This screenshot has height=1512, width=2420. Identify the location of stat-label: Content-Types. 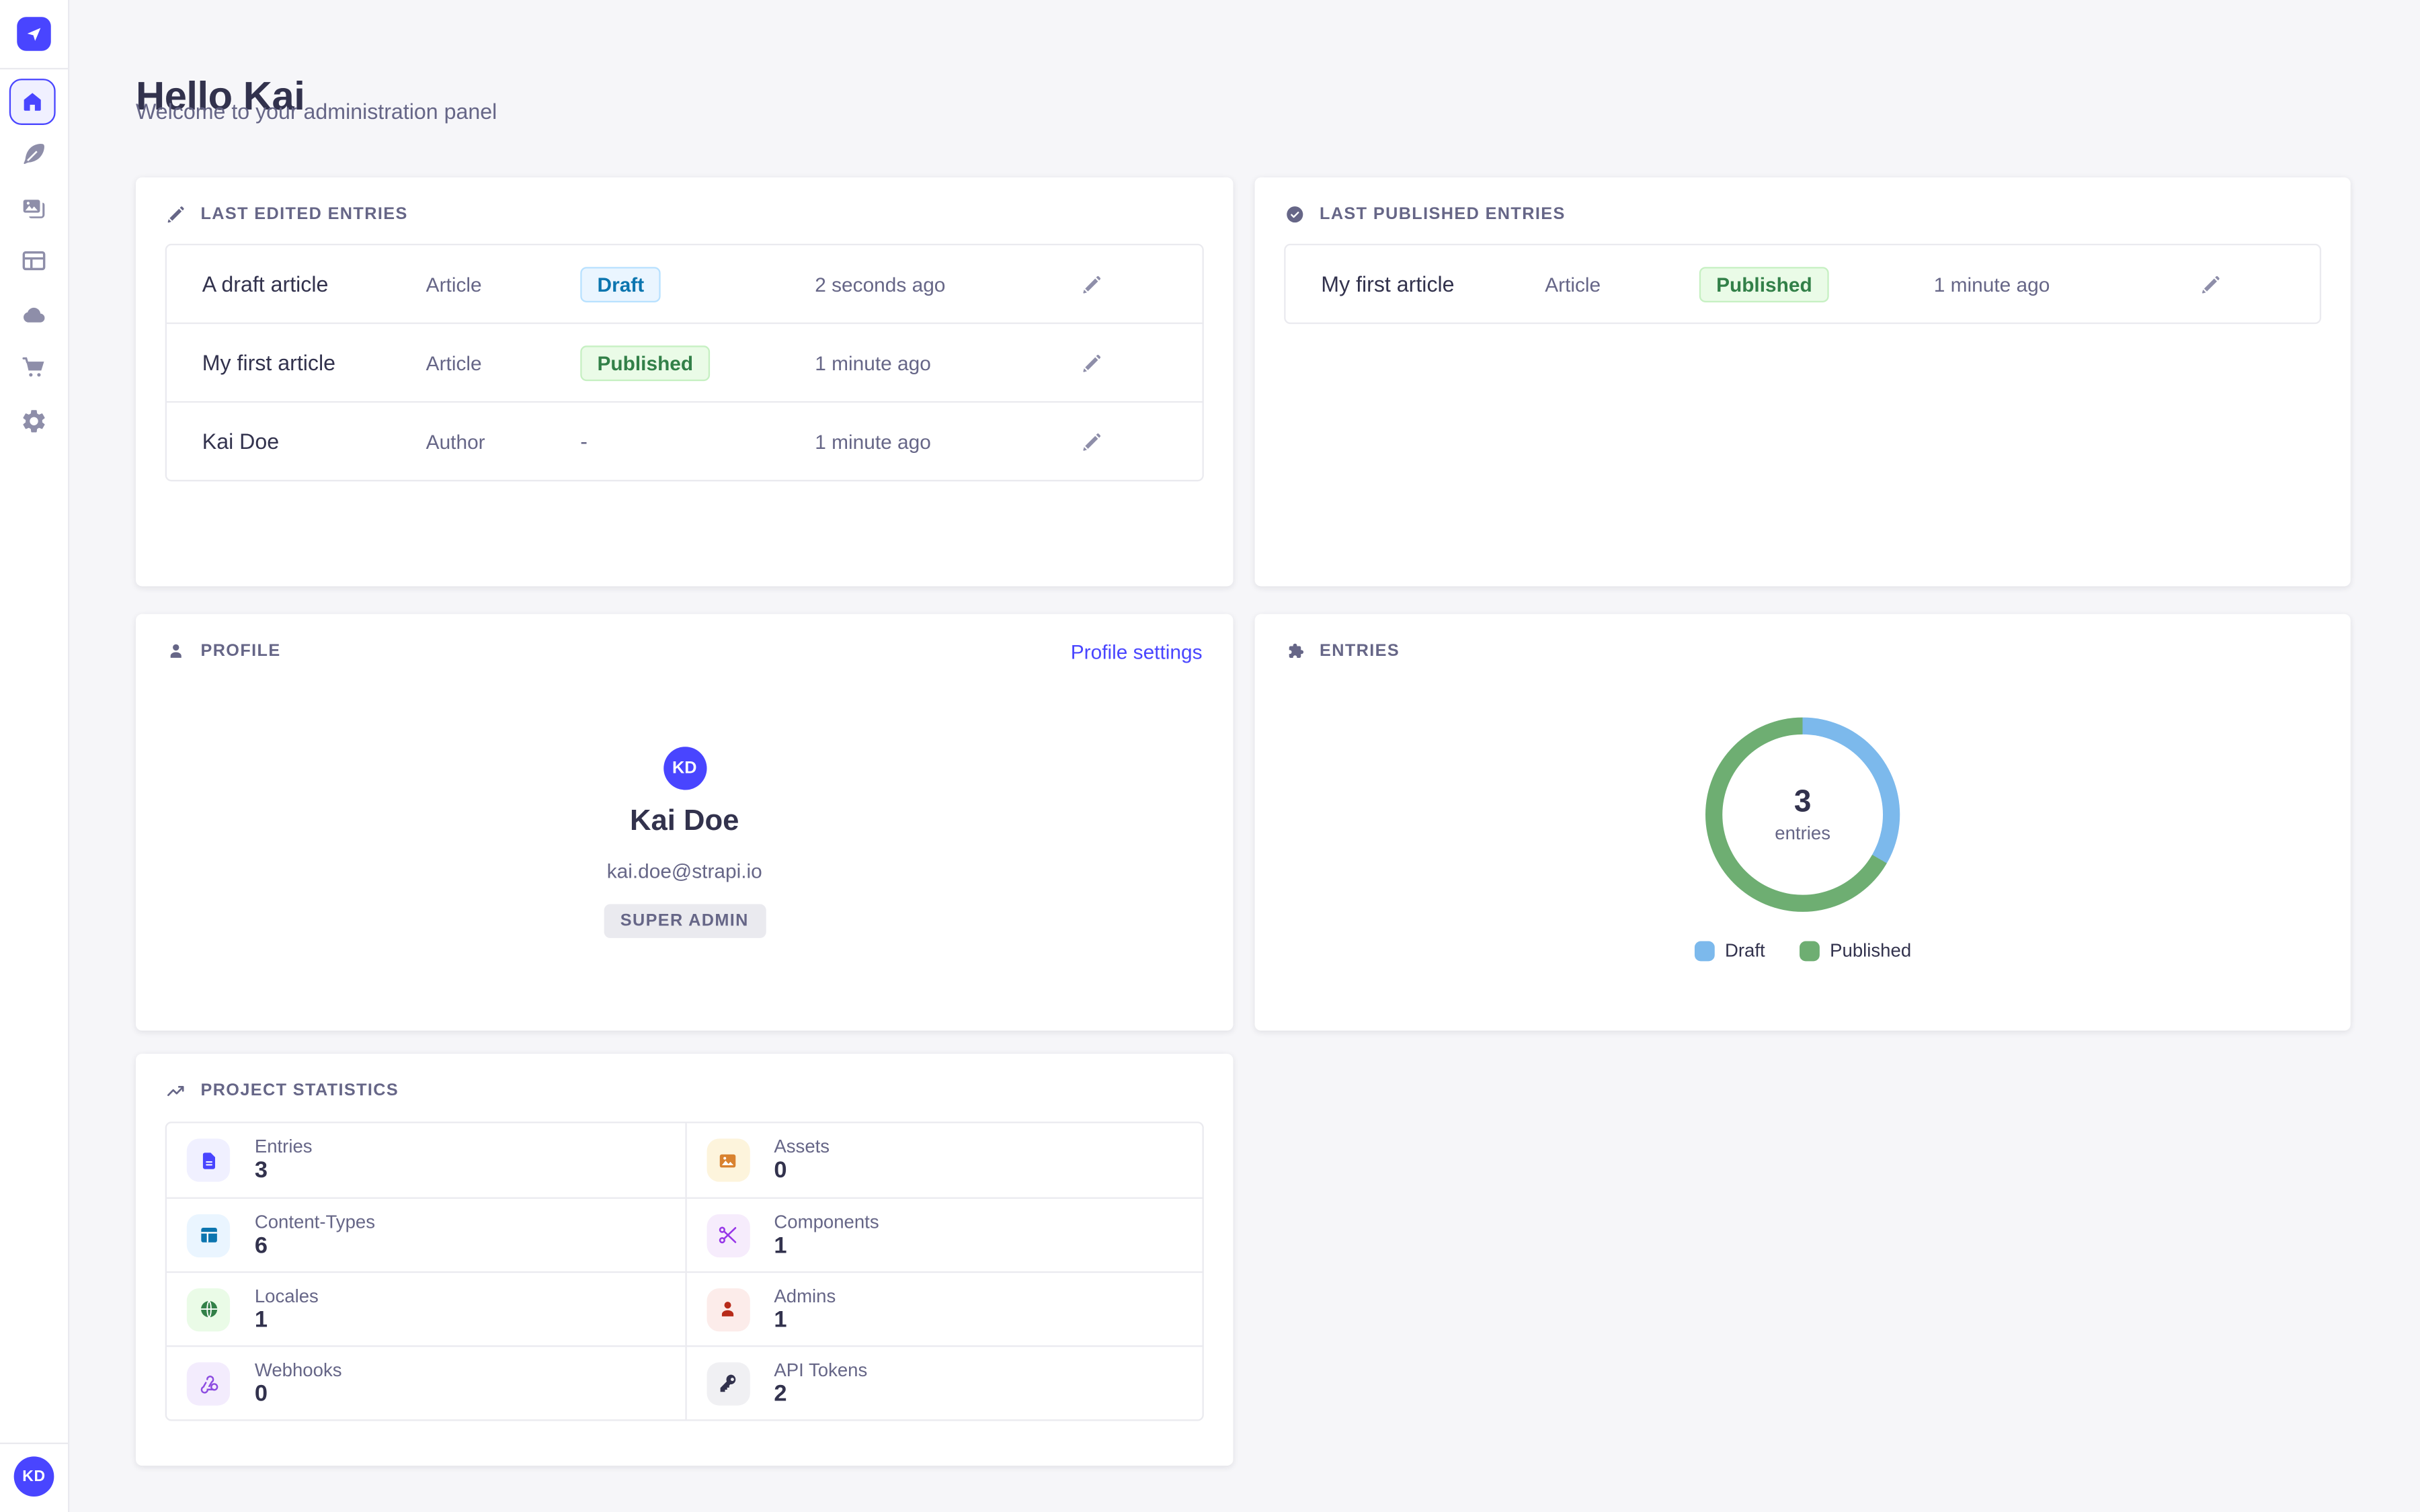
(315, 1221).